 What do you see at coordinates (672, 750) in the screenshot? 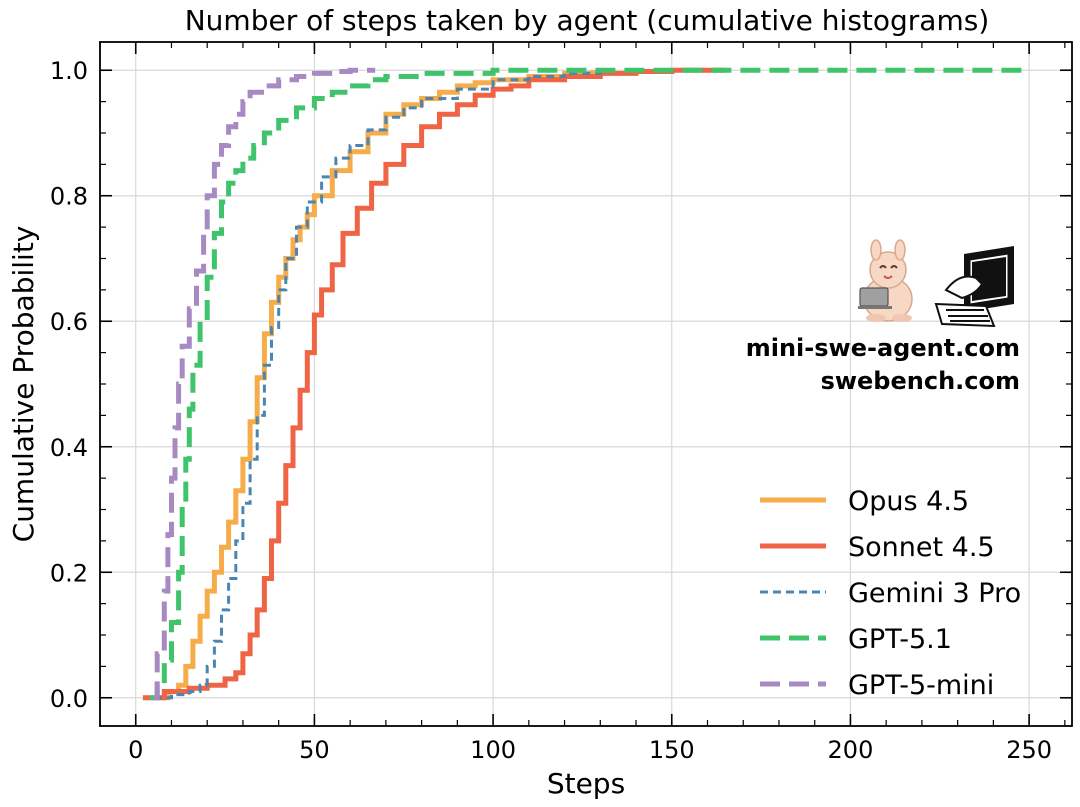
I see `x-tick-label: 150` at bounding box center [672, 750].